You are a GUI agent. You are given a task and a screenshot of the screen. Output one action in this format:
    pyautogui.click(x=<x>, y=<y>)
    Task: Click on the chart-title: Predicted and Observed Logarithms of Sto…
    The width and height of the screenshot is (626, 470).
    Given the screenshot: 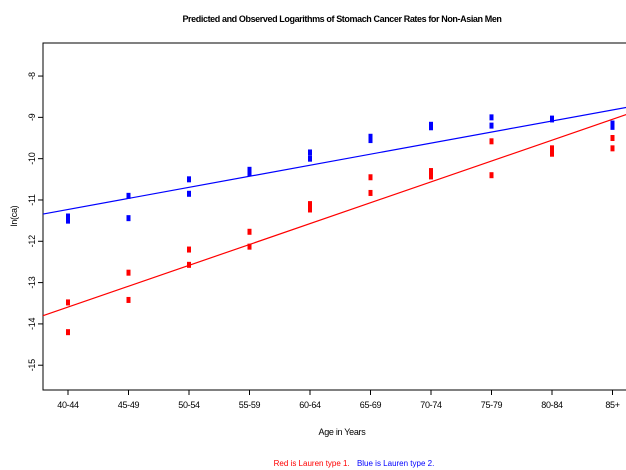 What is the action you would take?
    pyautogui.click(x=341, y=19)
    